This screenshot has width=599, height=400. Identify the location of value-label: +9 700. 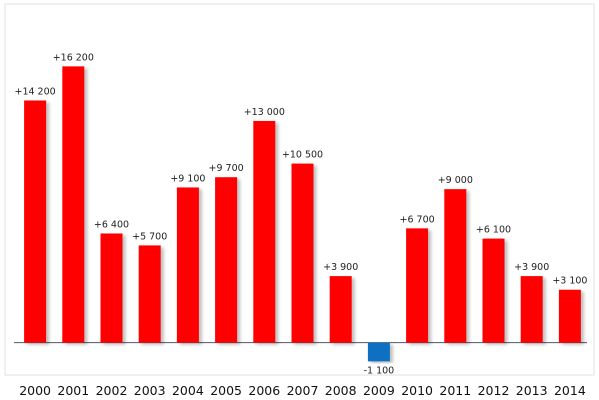
(226, 168).